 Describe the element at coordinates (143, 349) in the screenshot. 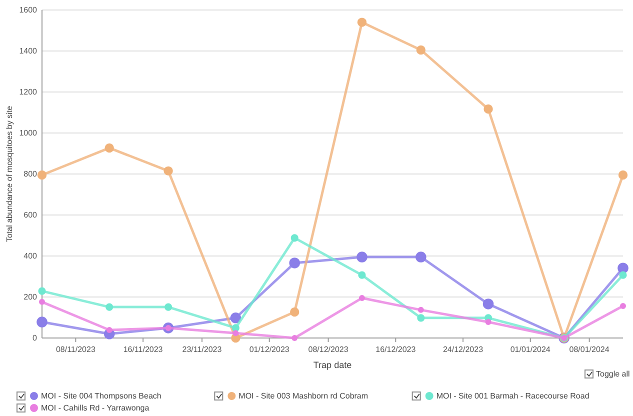

I see `x-tick-label: 16/11/2023` at that location.